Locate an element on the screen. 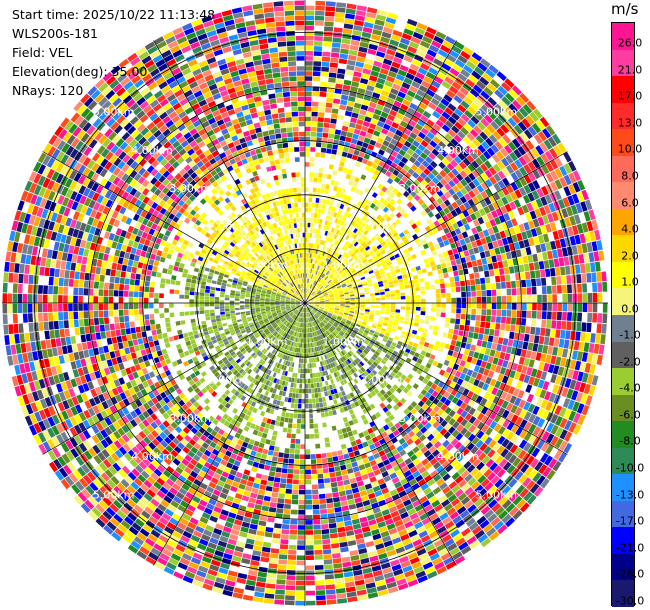 Image resolution: width=650 pixels, height=610 pixels. colorbar-tick: 4.0 is located at coordinates (630, 229).